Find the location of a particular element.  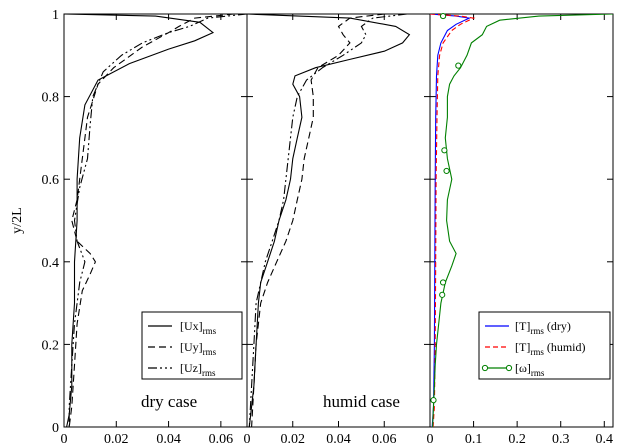

legend-label-2: [ω]rms is located at coordinates (530, 369).